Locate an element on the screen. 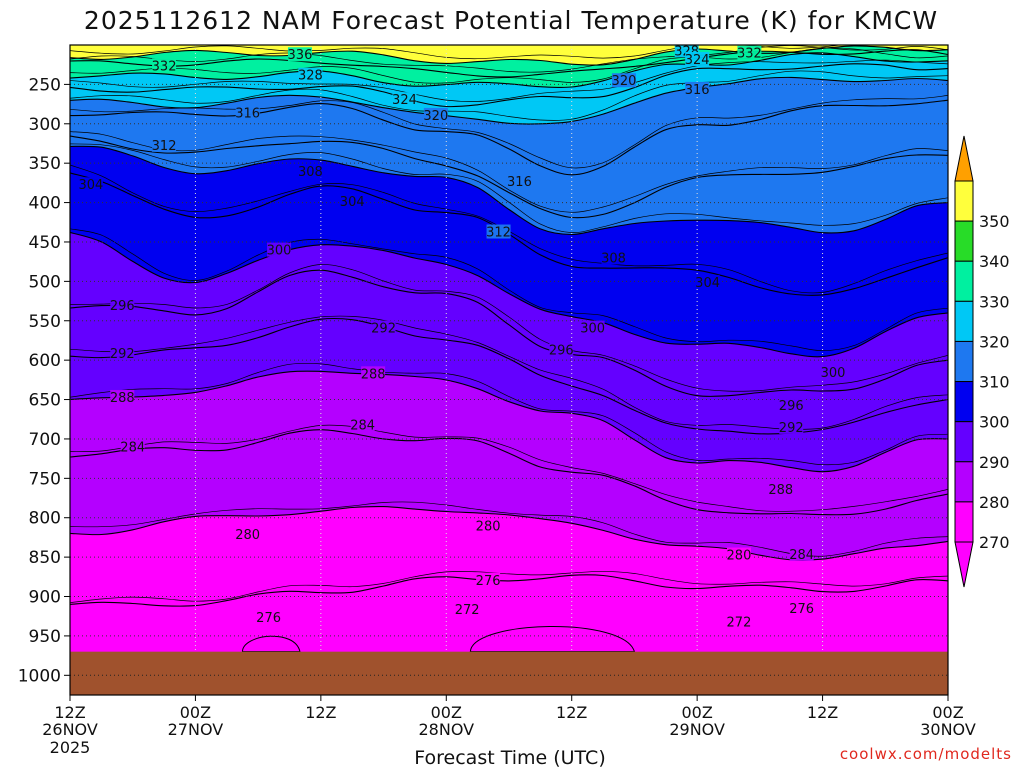  ground-terrain is located at coordinates (509, 673).